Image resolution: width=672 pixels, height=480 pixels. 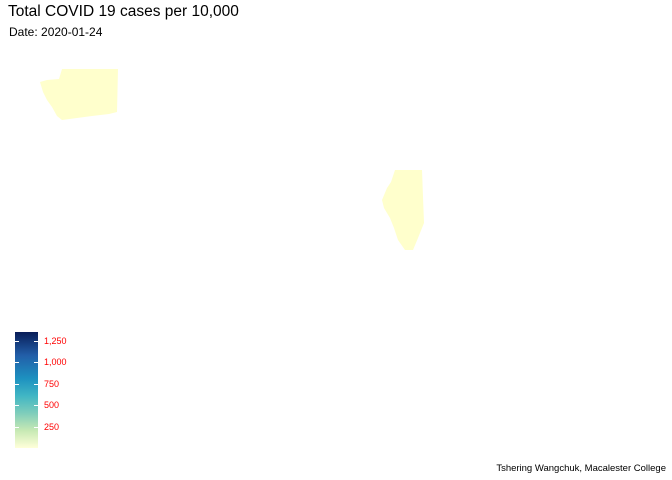 I want to click on legend-tick-label: 500, so click(x=52, y=405).